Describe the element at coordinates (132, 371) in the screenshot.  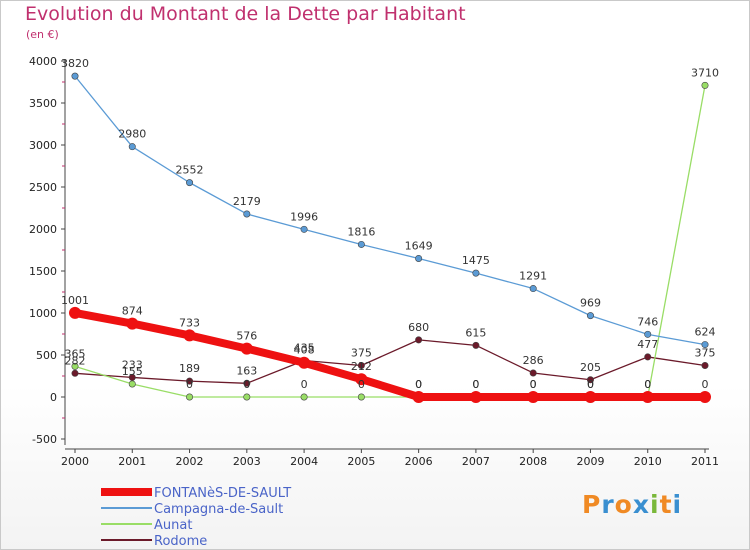
I see `data-label: 155` at that location.